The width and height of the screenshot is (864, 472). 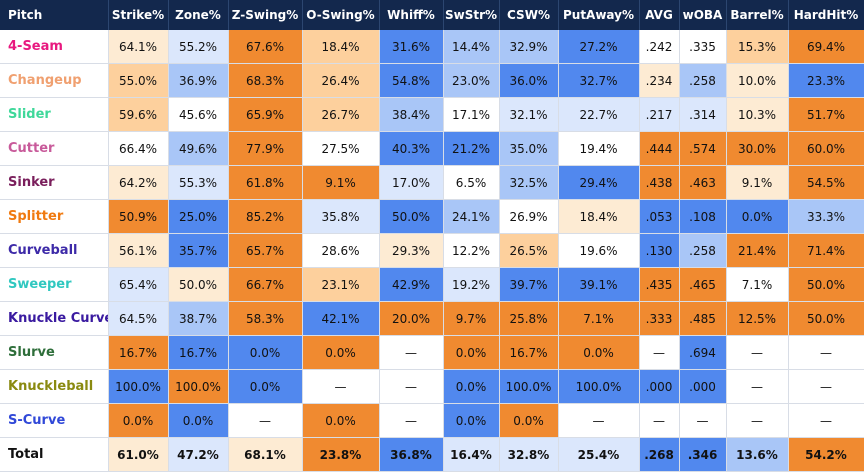 I want to click on stat-cell: 55.2%, so click(x=198, y=47).